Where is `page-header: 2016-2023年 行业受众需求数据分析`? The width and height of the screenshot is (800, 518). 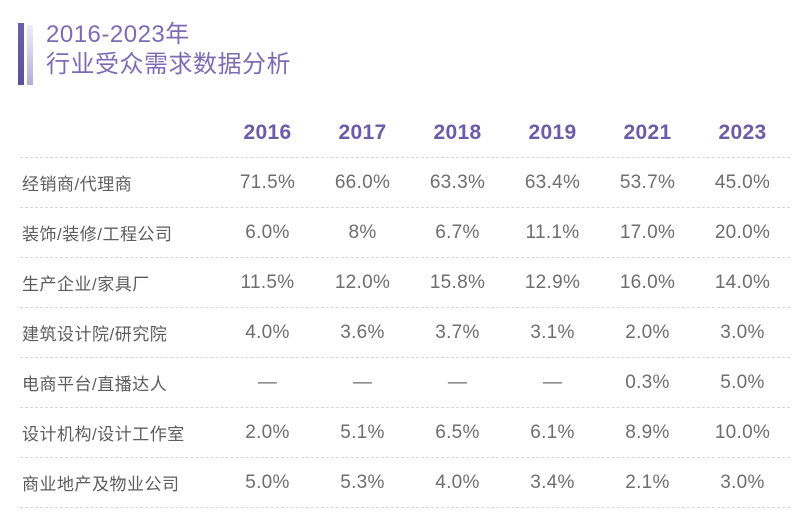
page-header: 2016-2023年 行业受众需求数据分析 is located at coordinates (409, 52).